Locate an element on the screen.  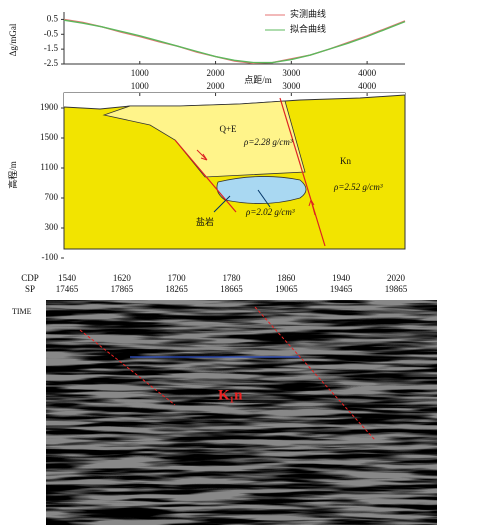
y-axis-label: 高程/m is located at coordinates (12, 175).